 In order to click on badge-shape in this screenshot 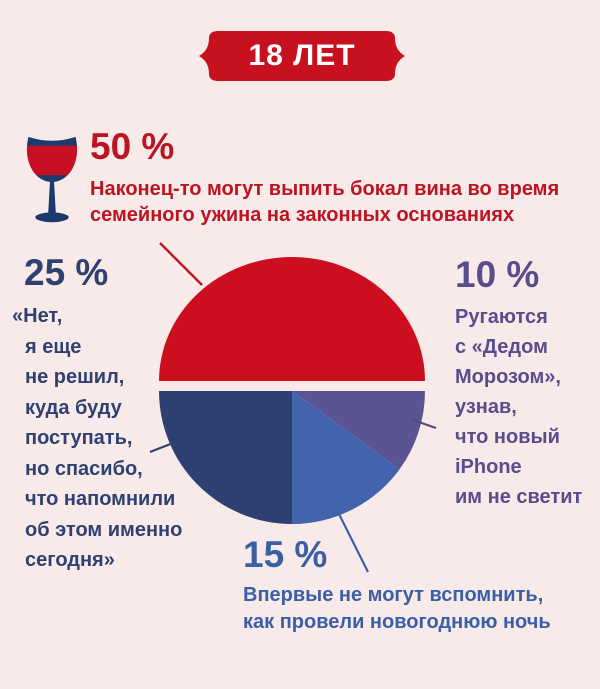, I will do `click(302, 56)`.